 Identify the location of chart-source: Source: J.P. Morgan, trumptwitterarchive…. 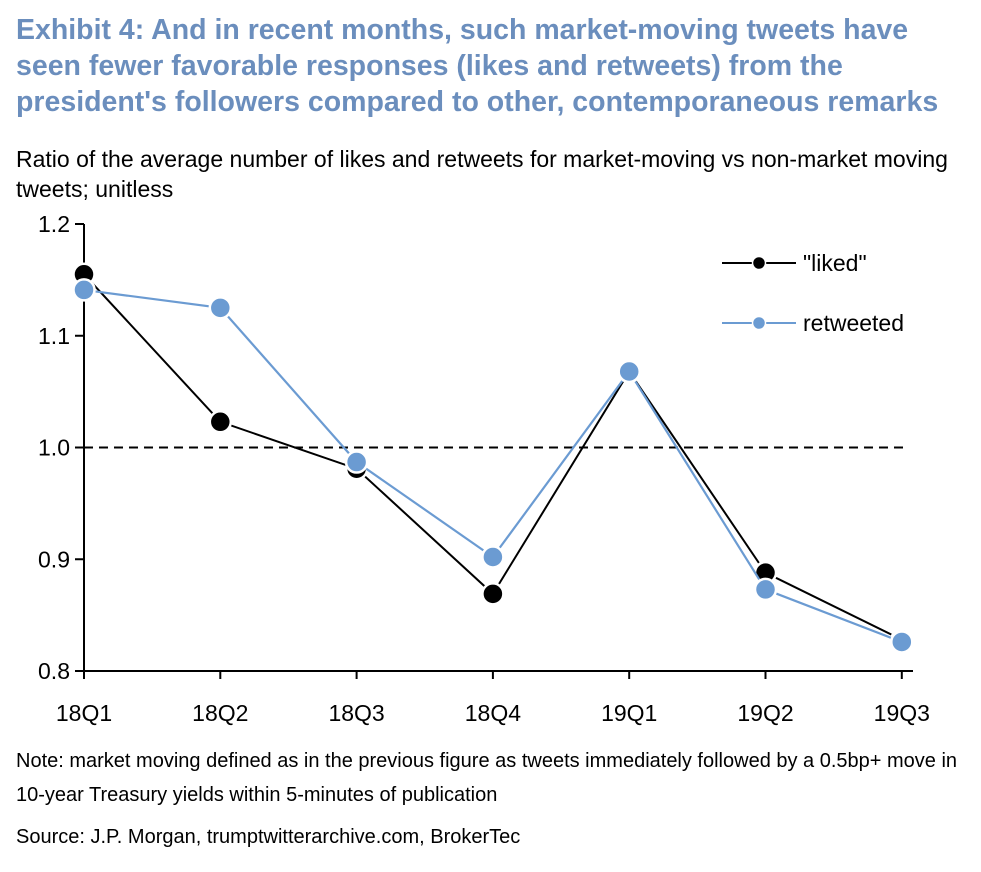
(268, 837).